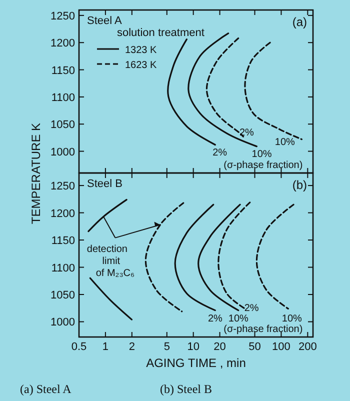 The height and width of the screenshot is (401, 350). I want to click on x-tick-label: 5, so click(167, 347).